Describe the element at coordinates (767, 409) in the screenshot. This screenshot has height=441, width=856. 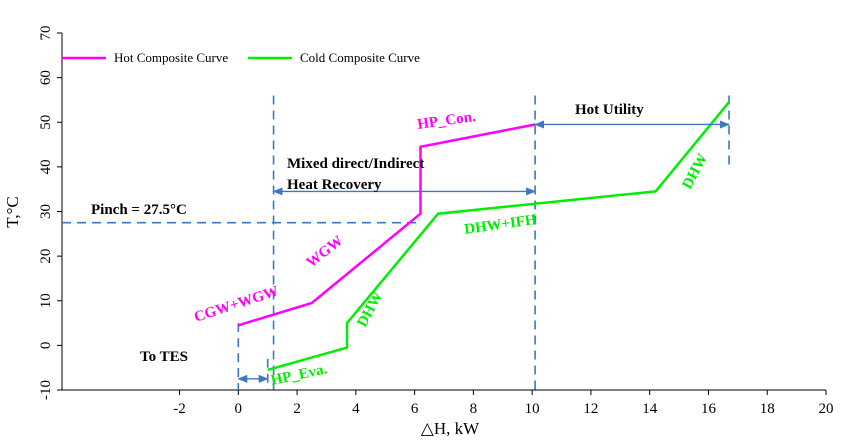
I see `x-tick-label: 18` at that location.